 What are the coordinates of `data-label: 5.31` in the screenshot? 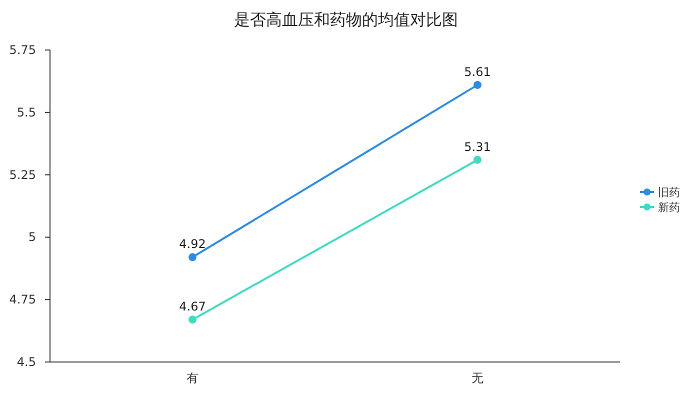 It's located at (477, 147).